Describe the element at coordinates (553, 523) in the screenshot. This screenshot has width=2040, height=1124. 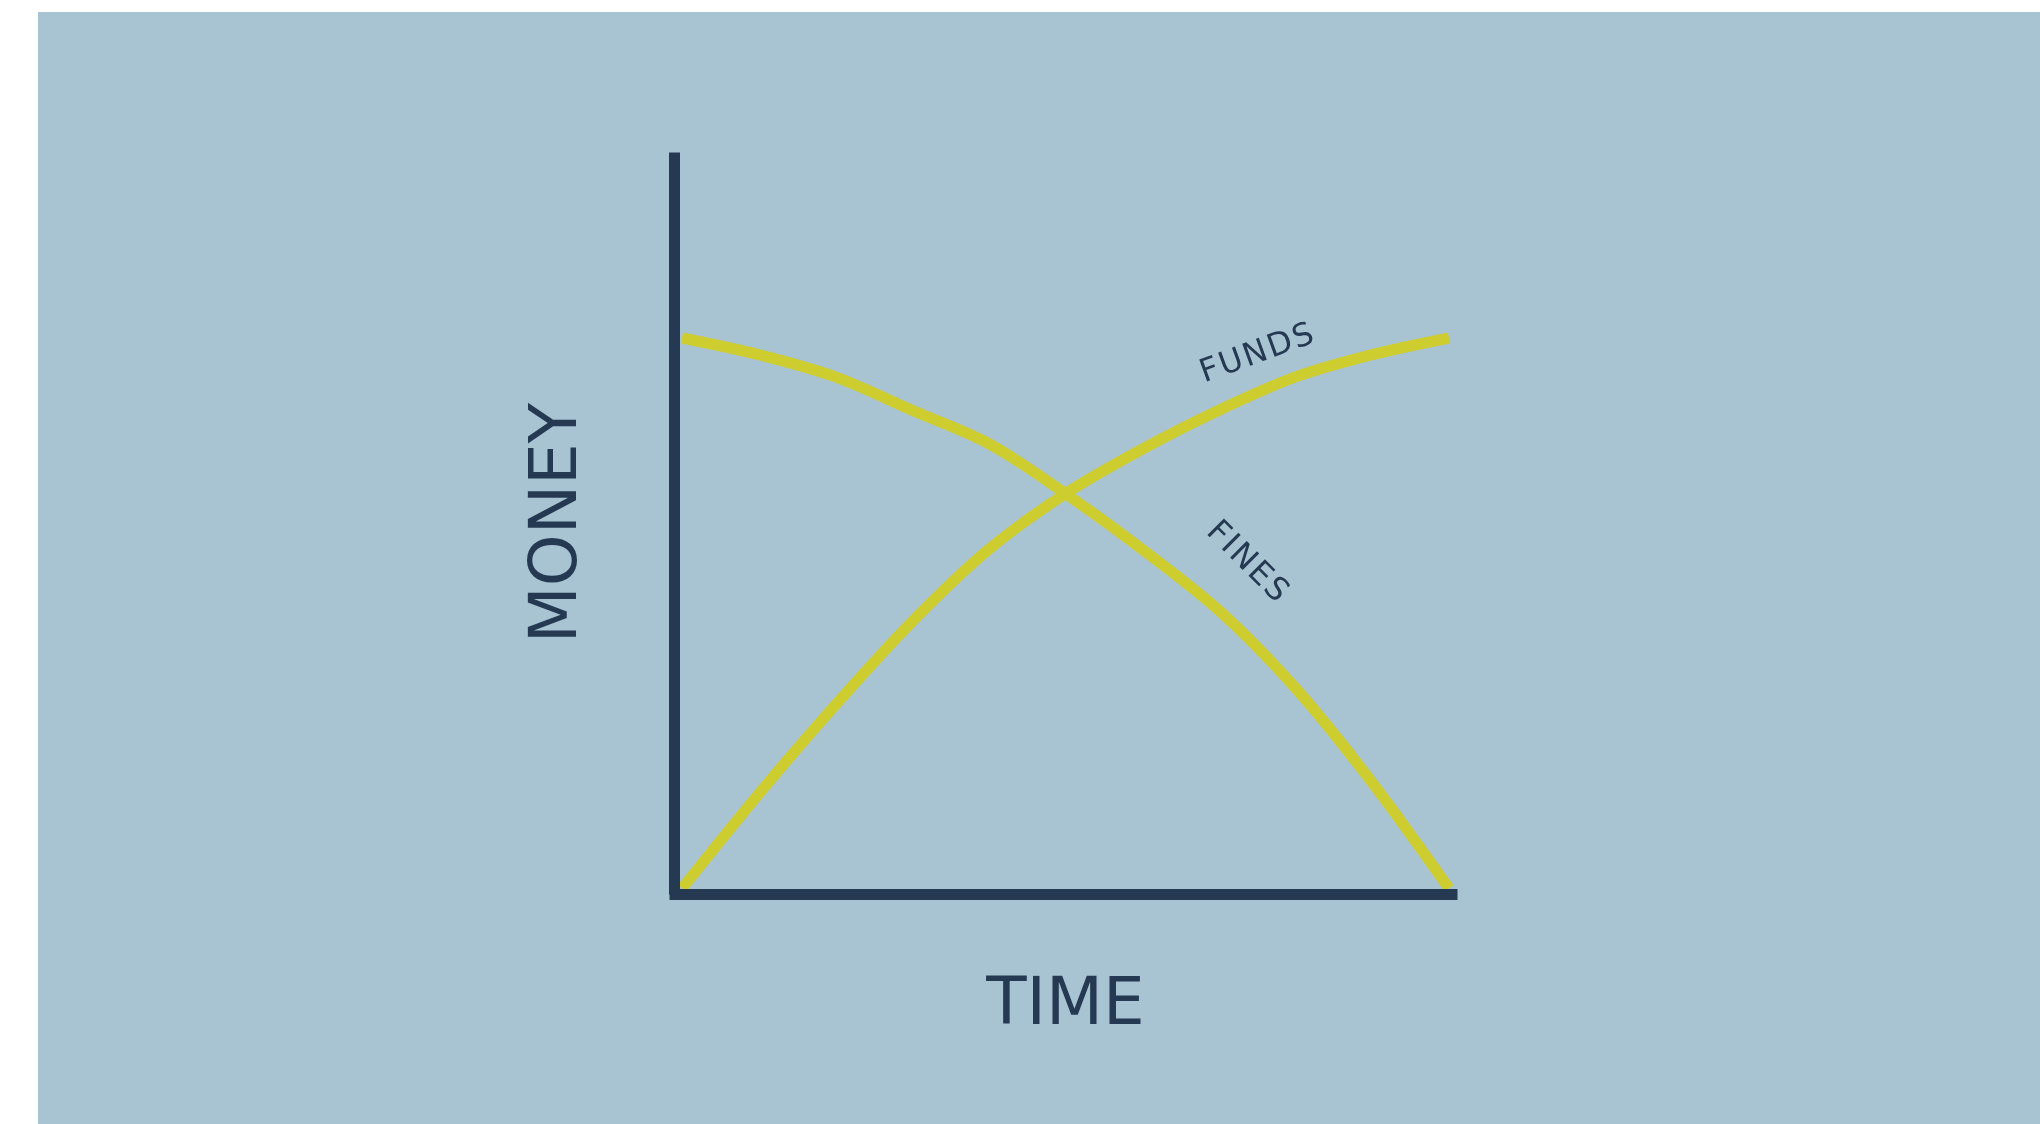
I see `y-axis-title: MONEY` at that location.